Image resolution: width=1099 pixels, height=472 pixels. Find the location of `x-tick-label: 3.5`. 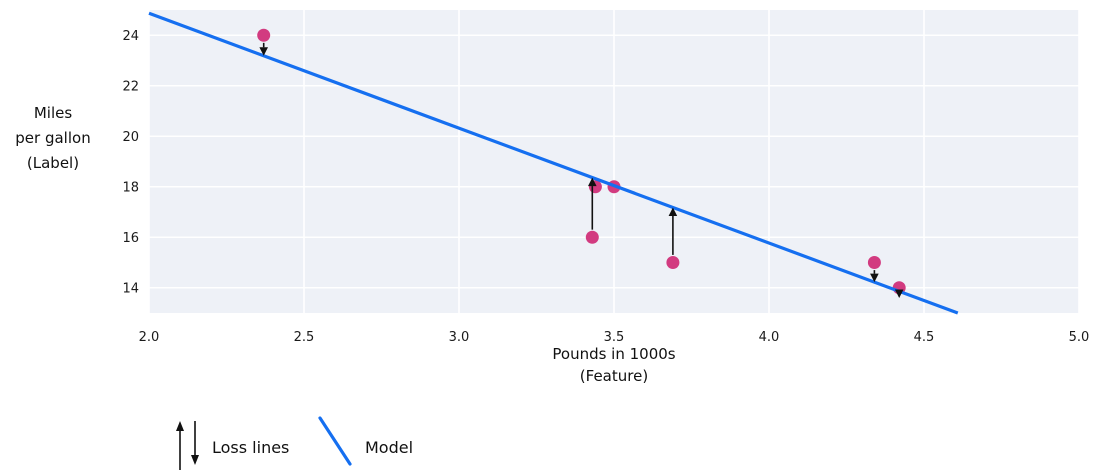

x-tick-label: 3.5 is located at coordinates (614, 337).